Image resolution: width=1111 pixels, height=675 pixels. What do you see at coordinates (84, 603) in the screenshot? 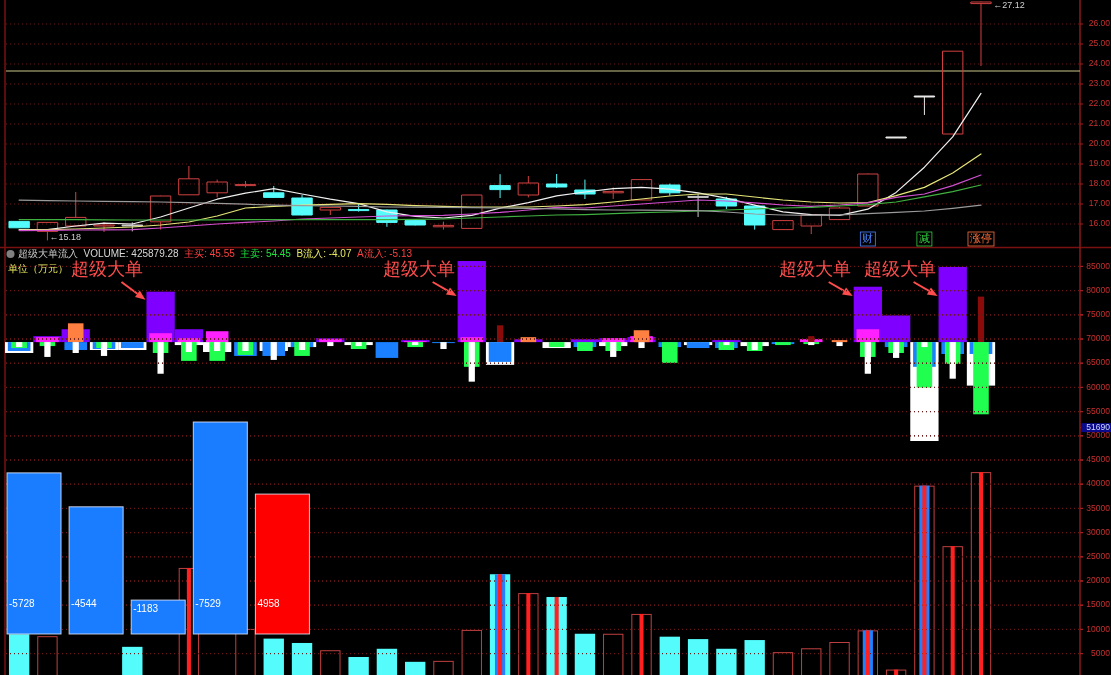
I see `annotation: -4544` at bounding box center [84, 603].